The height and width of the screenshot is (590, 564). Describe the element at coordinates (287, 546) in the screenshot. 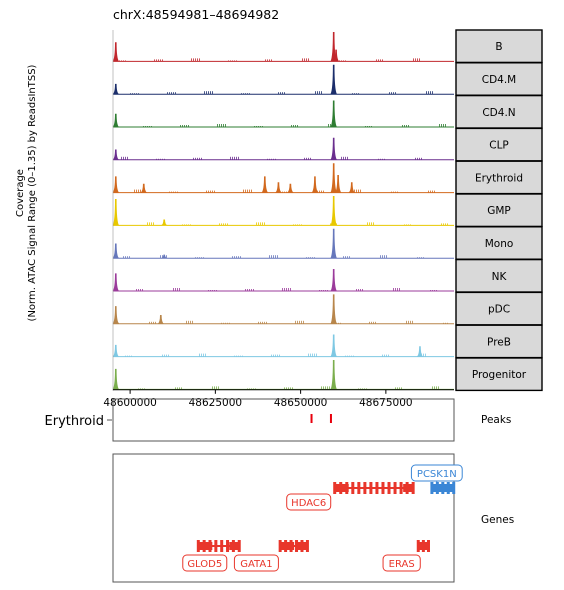

I see `gene-exon-gata1` at that location.